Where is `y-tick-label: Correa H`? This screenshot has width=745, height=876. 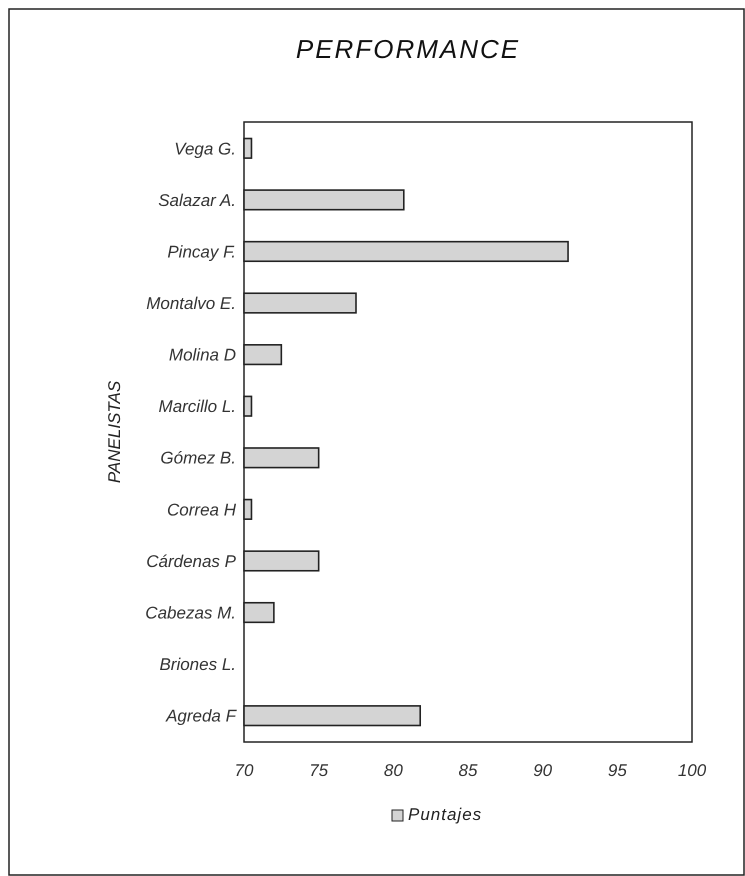 y-tick-label: Correa H is located at coordinates (202, 510).